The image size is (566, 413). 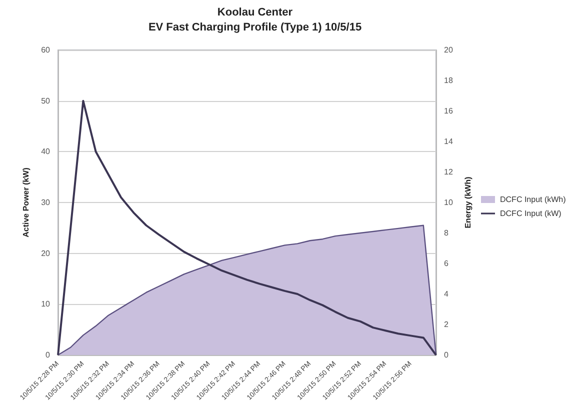 I want to click on y2-tick-label: 4, so click(x=446, y=294).